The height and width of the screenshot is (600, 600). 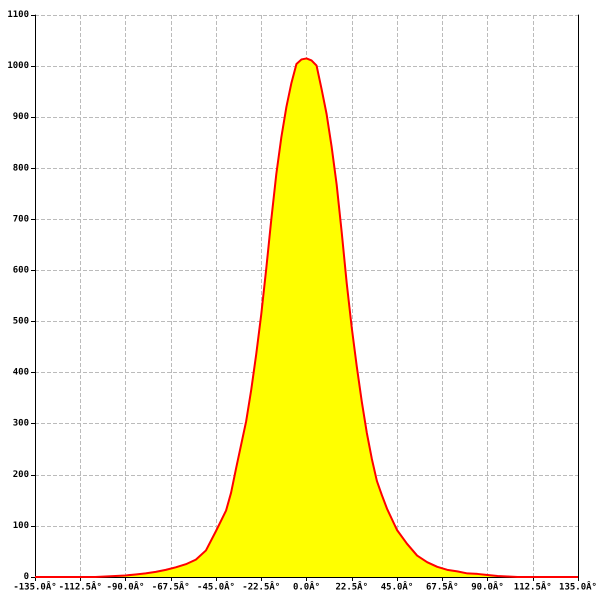 What do you see at coordinates (216, 586) in the screenshot?
I see `x-tick-label: -45.0Â°` at bounding box center [216, 586].